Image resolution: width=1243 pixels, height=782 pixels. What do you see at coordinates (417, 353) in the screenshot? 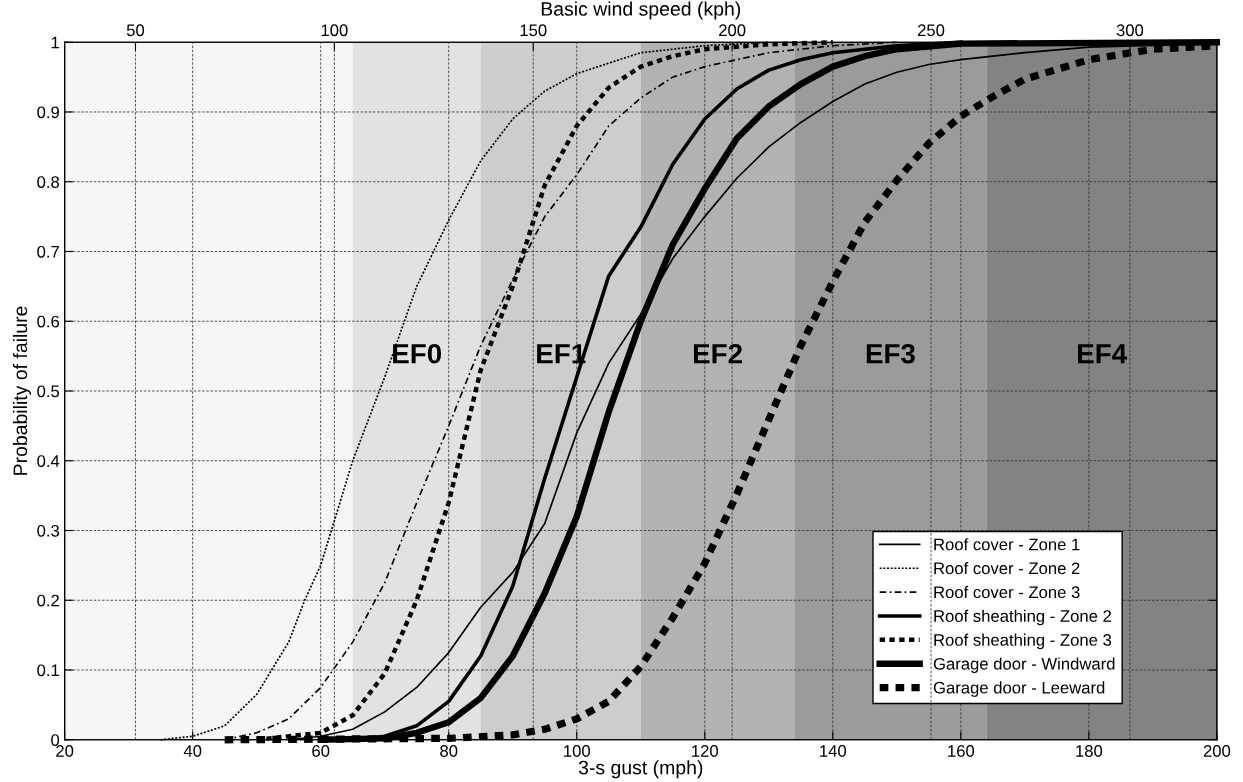
I see `band-label: EF0` at bounding box center [417, 353].